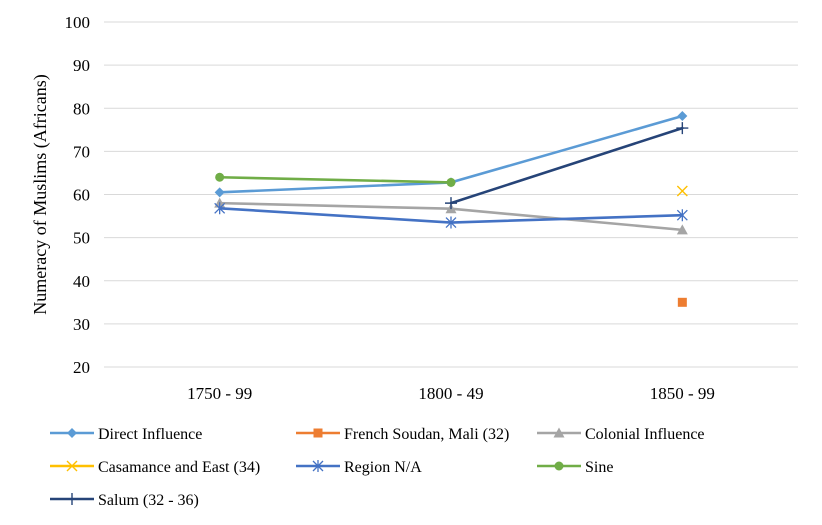 The image size is (822, 525). I want to click on legend-item: French Soudan, Mali (32), so click(402, 434).